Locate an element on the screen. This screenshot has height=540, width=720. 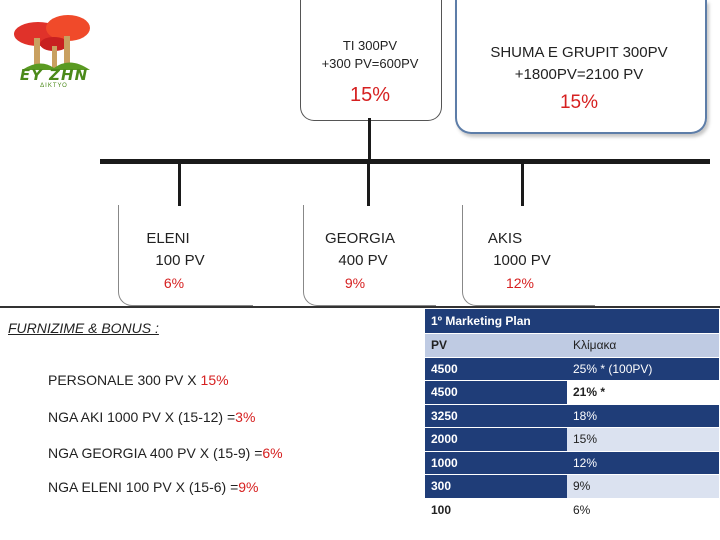
table-title-row: 1º Marketing Plan is located at coordinates (572, 321).